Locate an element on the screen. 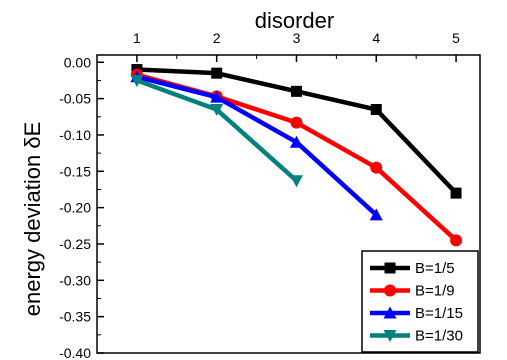 This screenshot has width=507, height=360. y-tick-label: 0.00 is located at coordinates (77, 62).